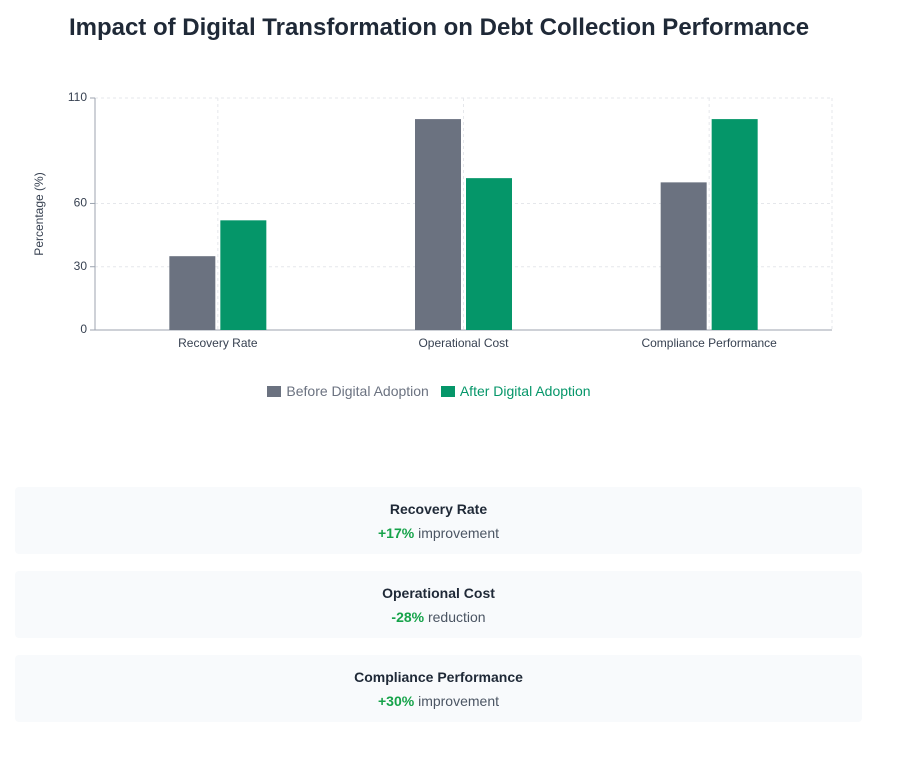 The image size is (899, 773). What do you see at coordinates (408, 617) in the screenshot?
I see `card-change: -28%` at bounding box center [408, 617].